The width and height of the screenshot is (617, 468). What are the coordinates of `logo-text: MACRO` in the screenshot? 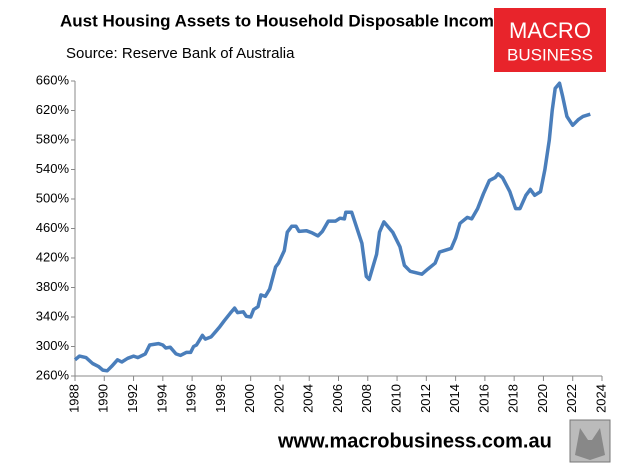 It's located at (550, 30).